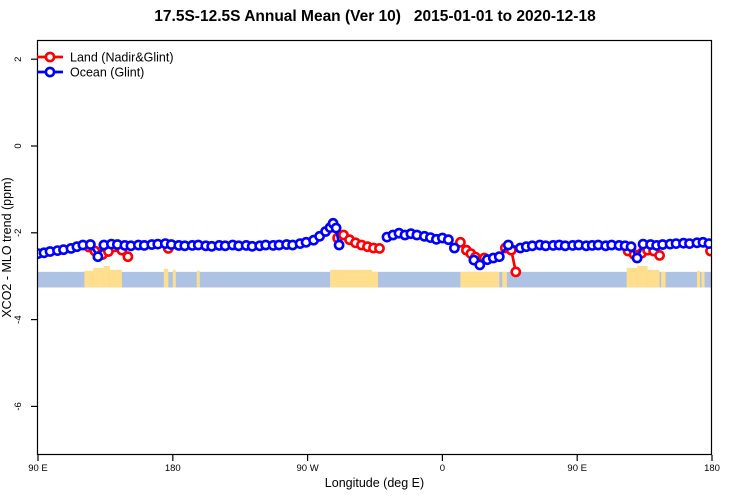 The width and height of the screenshot is (750, 500). I want to click on y-tick-label: -2, so click(18, 233).